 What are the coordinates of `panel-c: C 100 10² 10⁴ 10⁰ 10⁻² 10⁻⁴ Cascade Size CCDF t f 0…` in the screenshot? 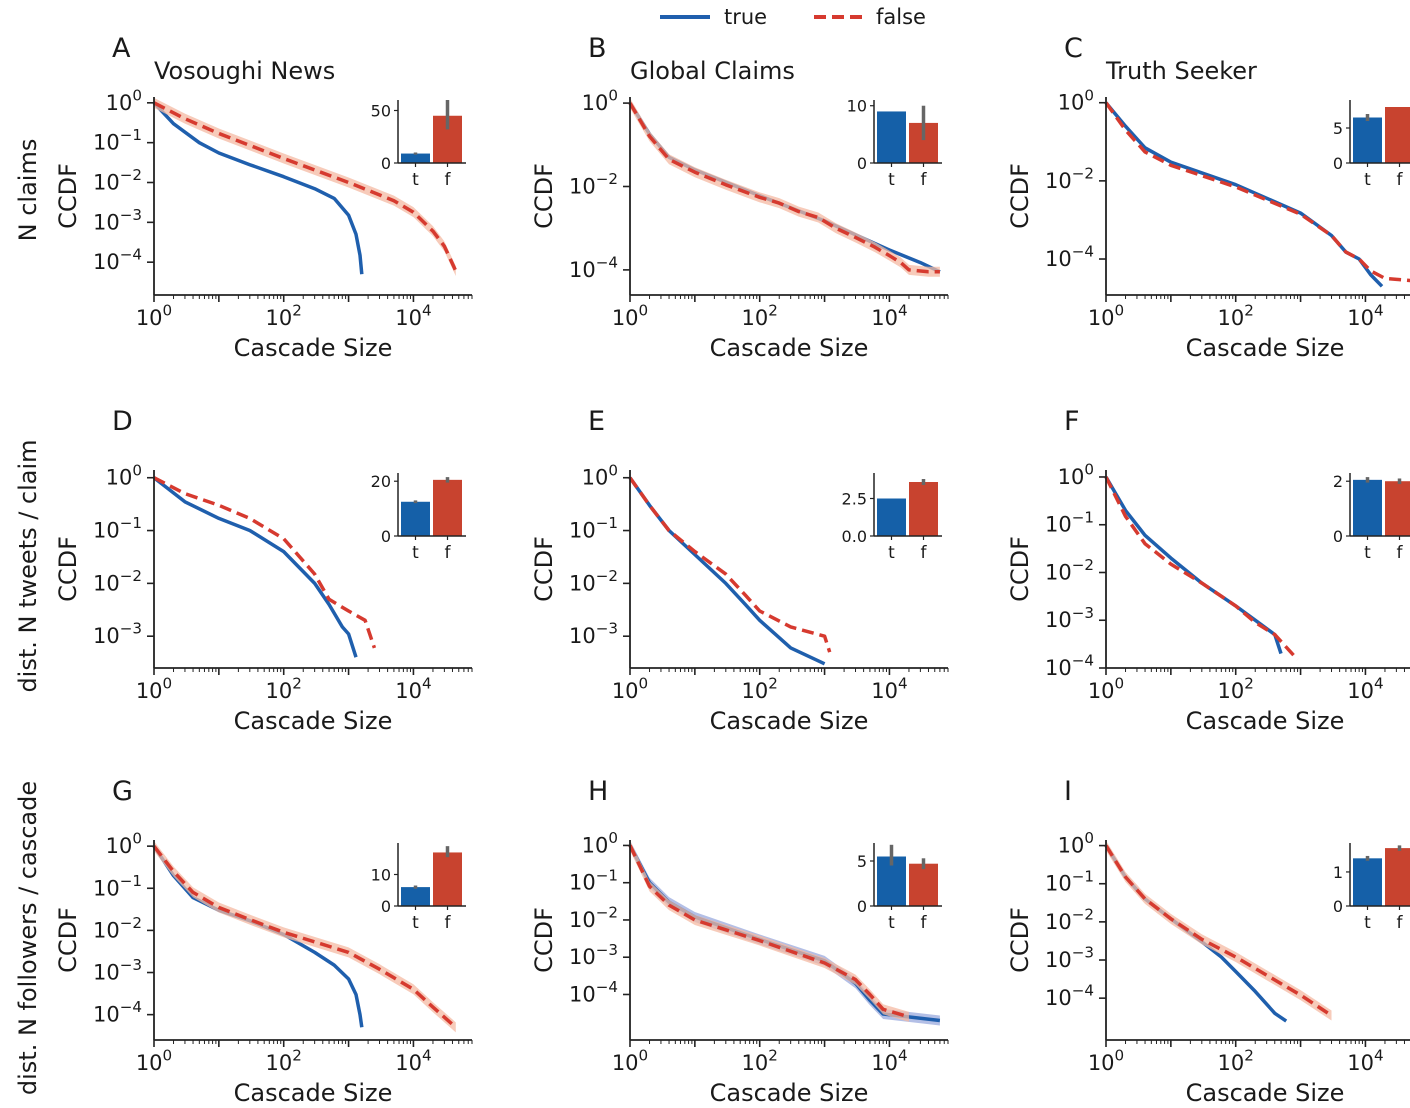 It's located at (1208, 197).